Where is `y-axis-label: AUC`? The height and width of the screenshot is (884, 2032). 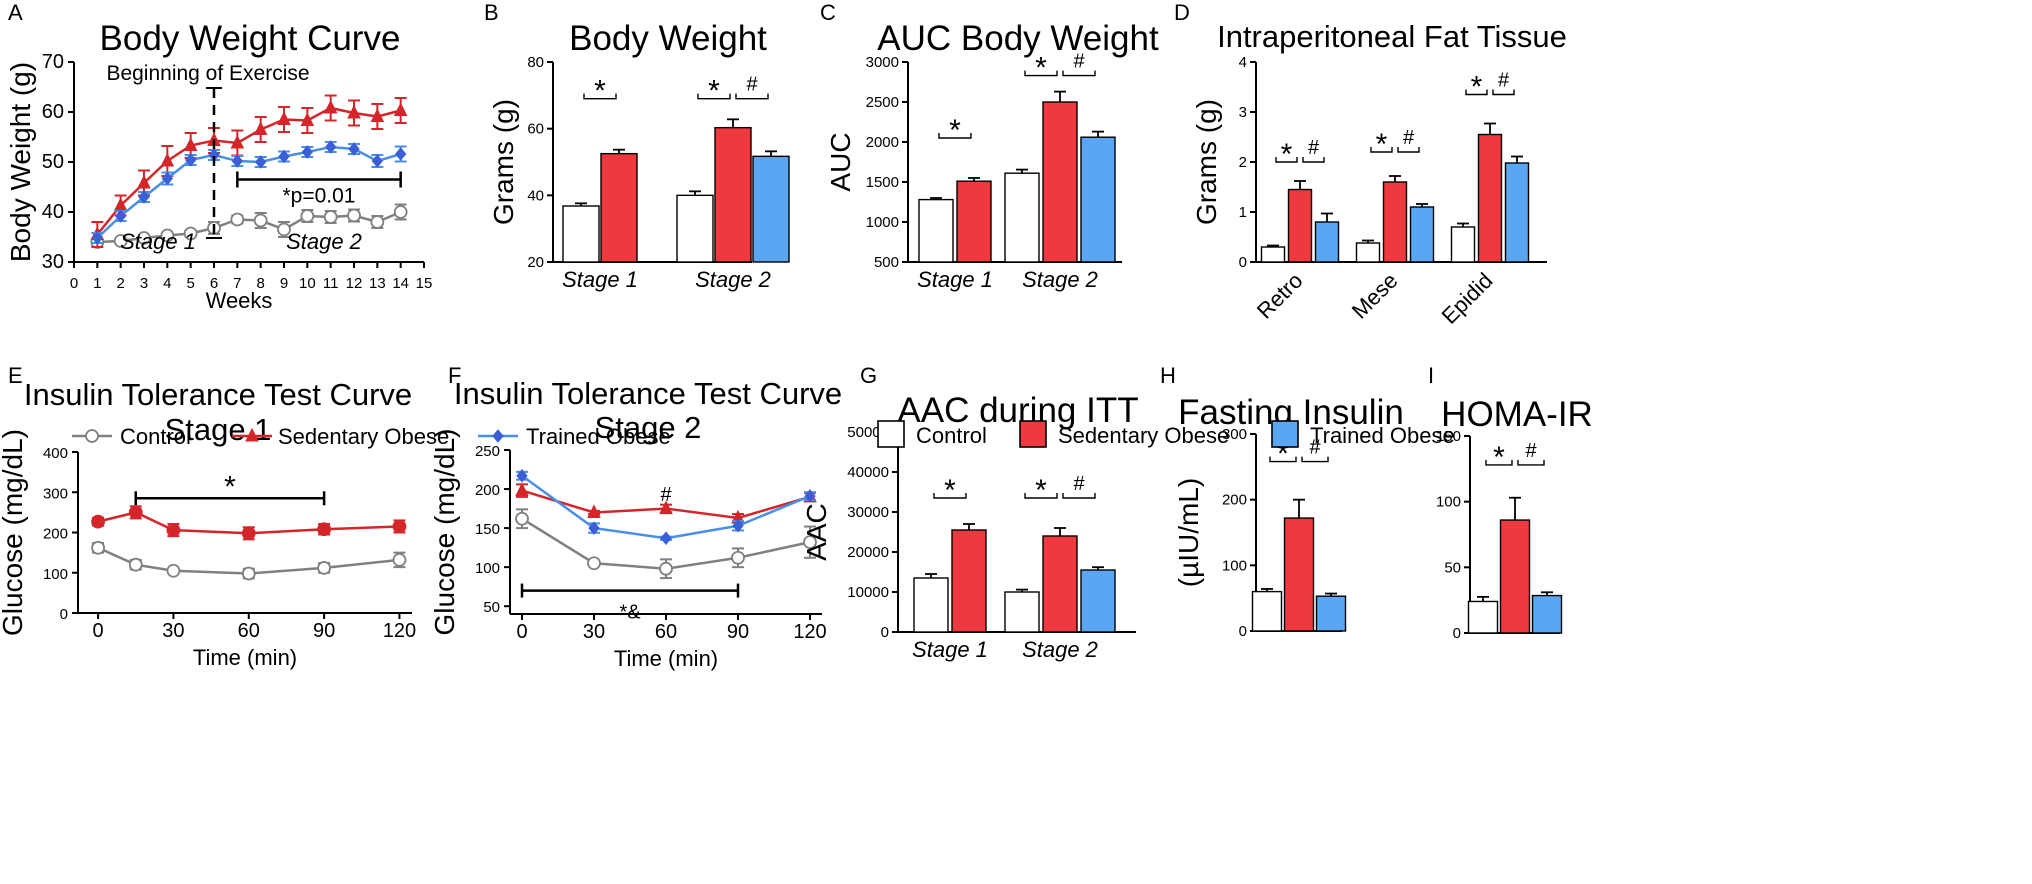
y-axis-label: AUC is located at coordinates (840, 161).